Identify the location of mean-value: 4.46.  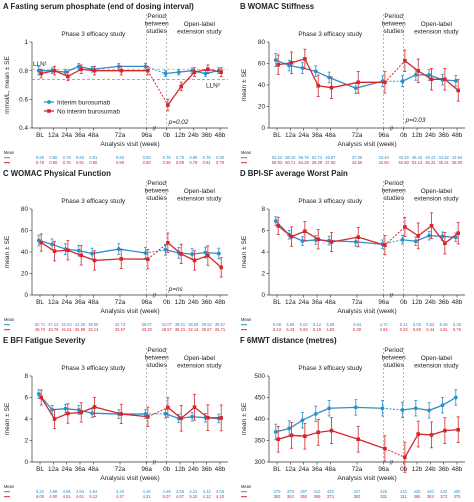
(147, 491).